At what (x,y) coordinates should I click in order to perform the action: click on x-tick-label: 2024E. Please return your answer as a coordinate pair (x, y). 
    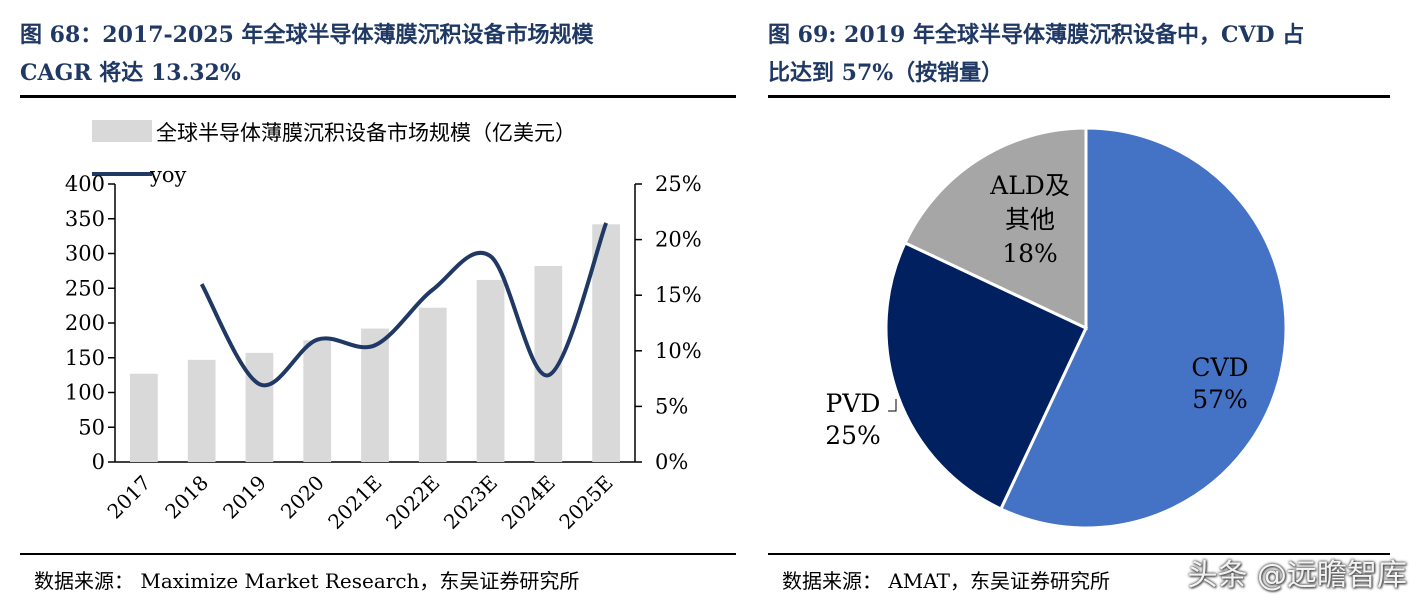
    Looking at the image, I should click on (528, 502).